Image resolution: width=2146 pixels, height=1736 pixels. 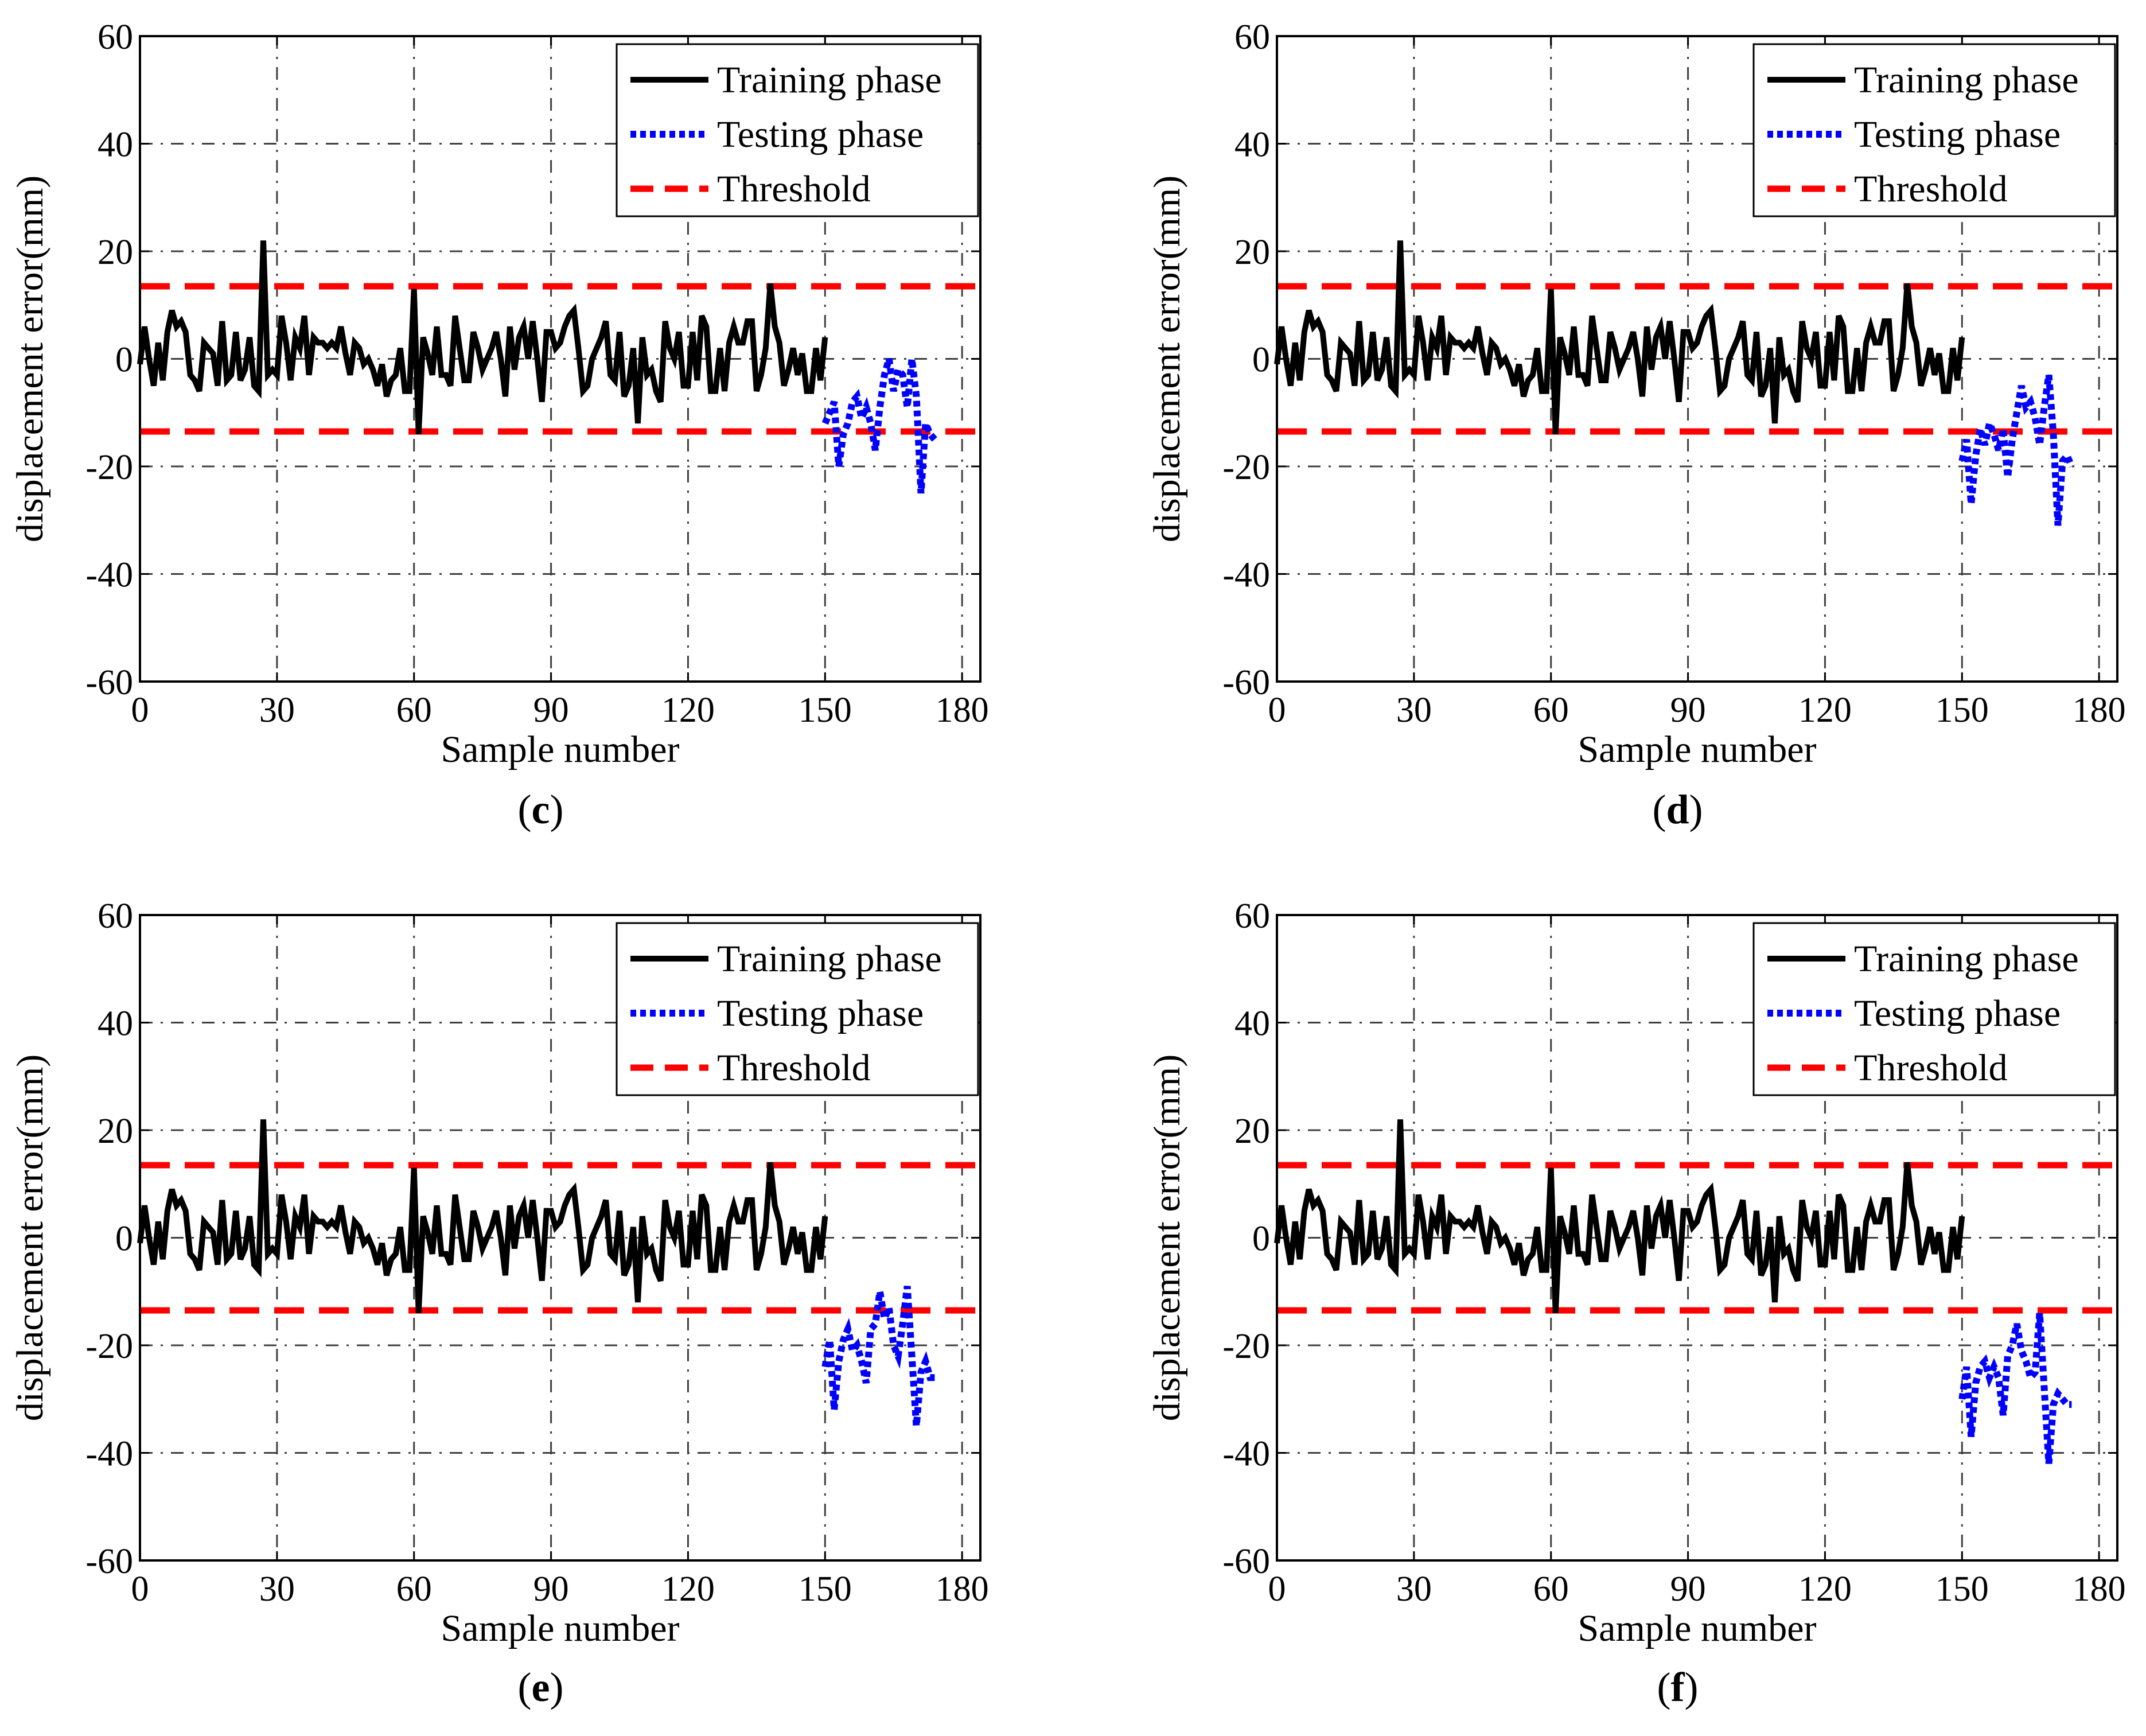 What do you see at coordinates (541, 809) in the screenshot?
I see `panel-label: (c)` at bounding box center [541, 809].